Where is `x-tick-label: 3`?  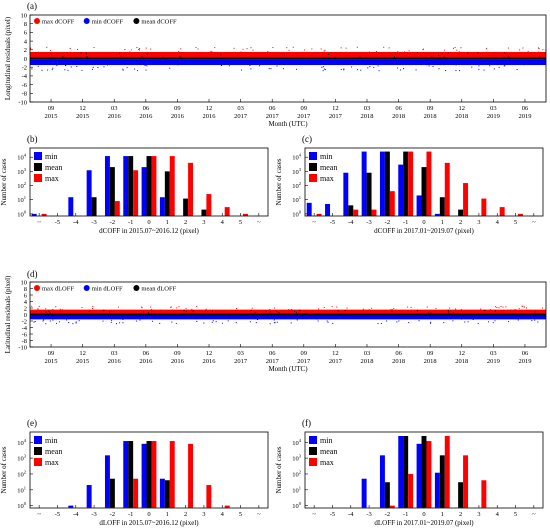
x-tick-label: 3 is located at coordinates (478, 514).